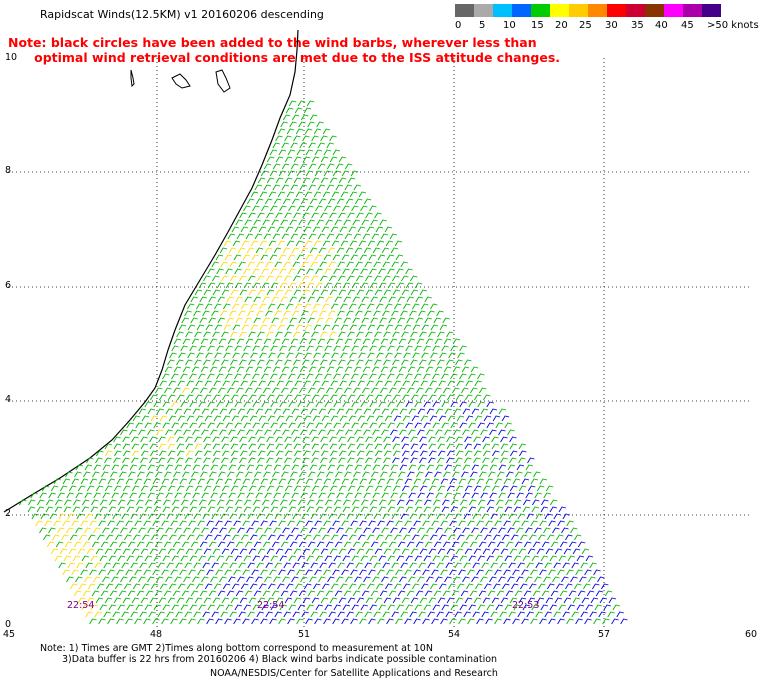 This screenshot has height=688, width=760. What do you see at coordinates (8, 170) in the screenshot?
I see `lat-tick-8: 8` at bounding box center [8, 170].